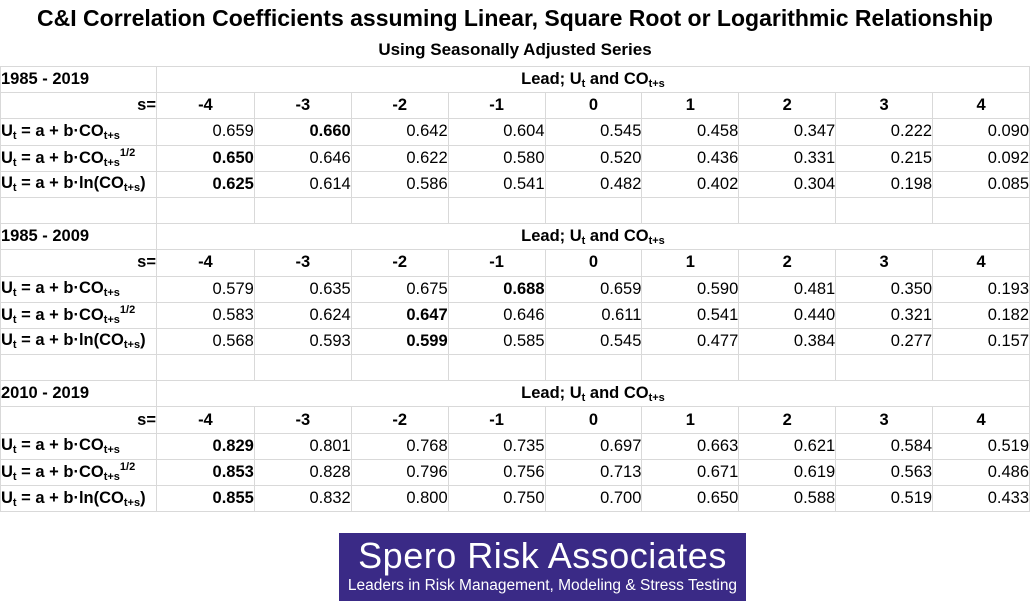 The height and width of the screenshot is (609, 1030). What do you see at coordinates (690, 132) in the screenshot?
I see `cell-value: 0.458` at bounding box center [690, 132].